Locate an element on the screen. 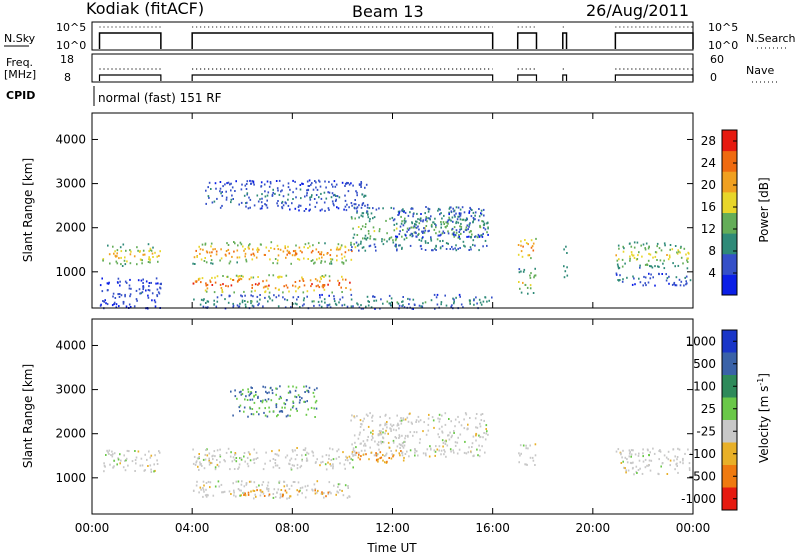 Image resolution: width=800 pixels, height=554 pixels. nsearch-label: N.Search is located at coordinates (771, 38).